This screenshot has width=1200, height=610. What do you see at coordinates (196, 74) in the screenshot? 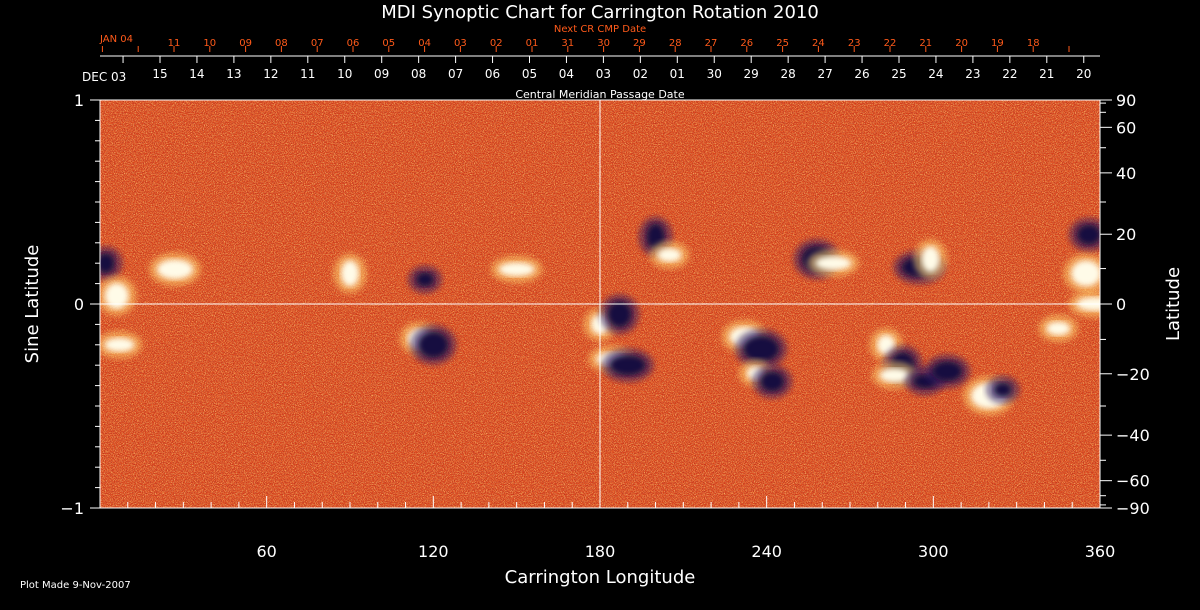
I see `cmp-date-label: 14` at bounding box center [196, 74].